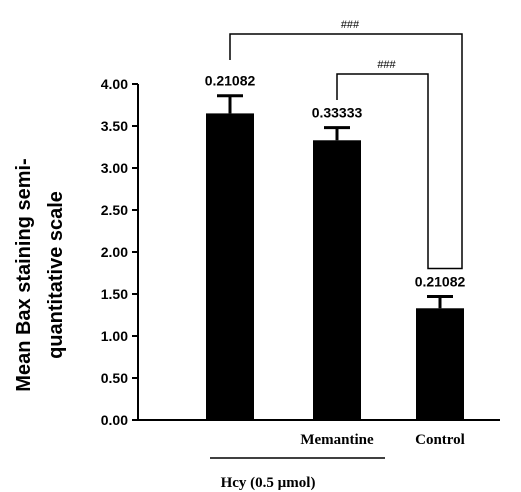 The width and height of the screenshot is (521, 492). I want to click on y-tick-label: 3.00, so click(114, 168).